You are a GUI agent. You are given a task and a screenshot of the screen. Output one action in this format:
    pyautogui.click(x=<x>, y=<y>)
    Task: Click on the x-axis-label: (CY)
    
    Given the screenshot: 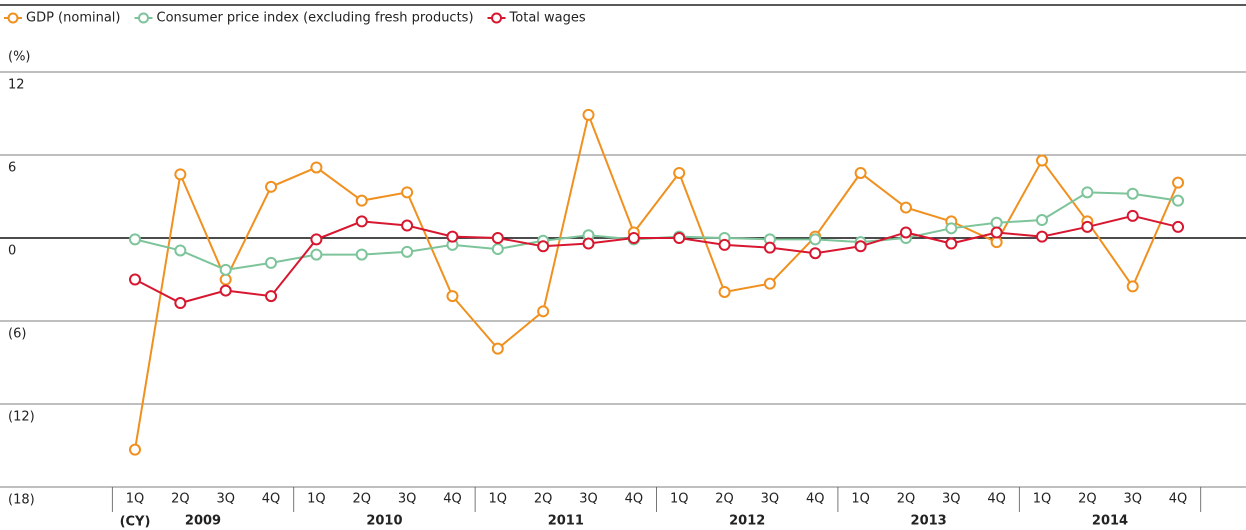 What is the action you would take?
    pyautogui.click(x=135, y=522)
    